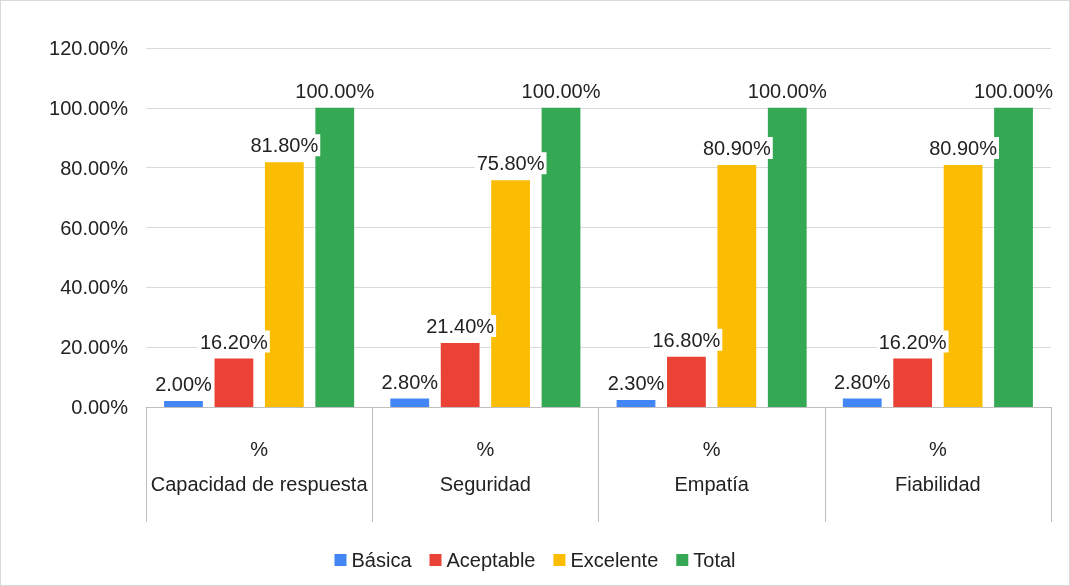 The width and height of the screenshot is (1070, 586). Describe the element at coordinates (94, 287) in the screenshot. I see `y-tick-label: 40.00%` at that location.